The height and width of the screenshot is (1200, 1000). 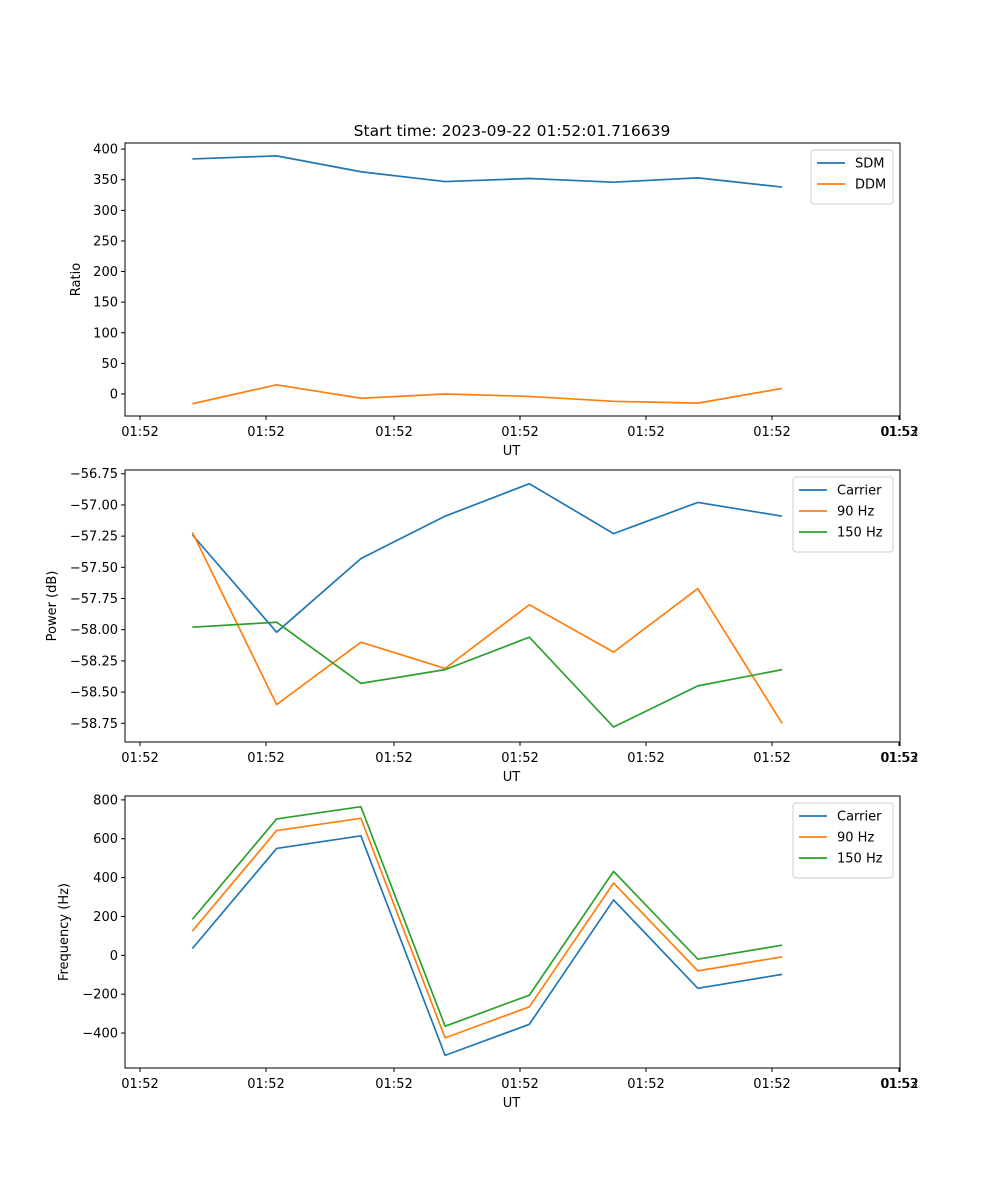 What do you see at coordinates (870, 185) in the screenshot?
I see `legend-label: DDM` at bounding box center [870, 185].